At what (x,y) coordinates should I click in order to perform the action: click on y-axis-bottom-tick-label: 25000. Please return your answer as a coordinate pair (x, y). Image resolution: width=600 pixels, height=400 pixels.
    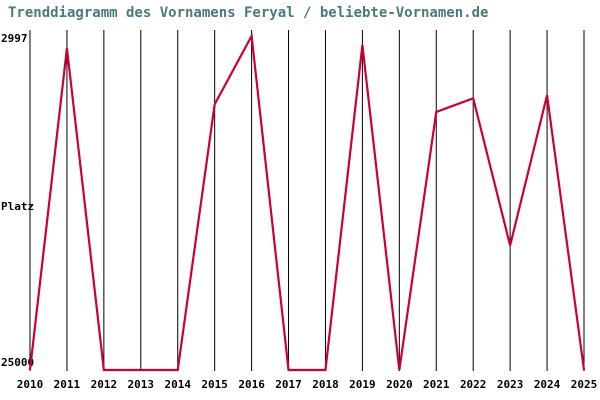
    Looking at the image, I should click on (18, 362).